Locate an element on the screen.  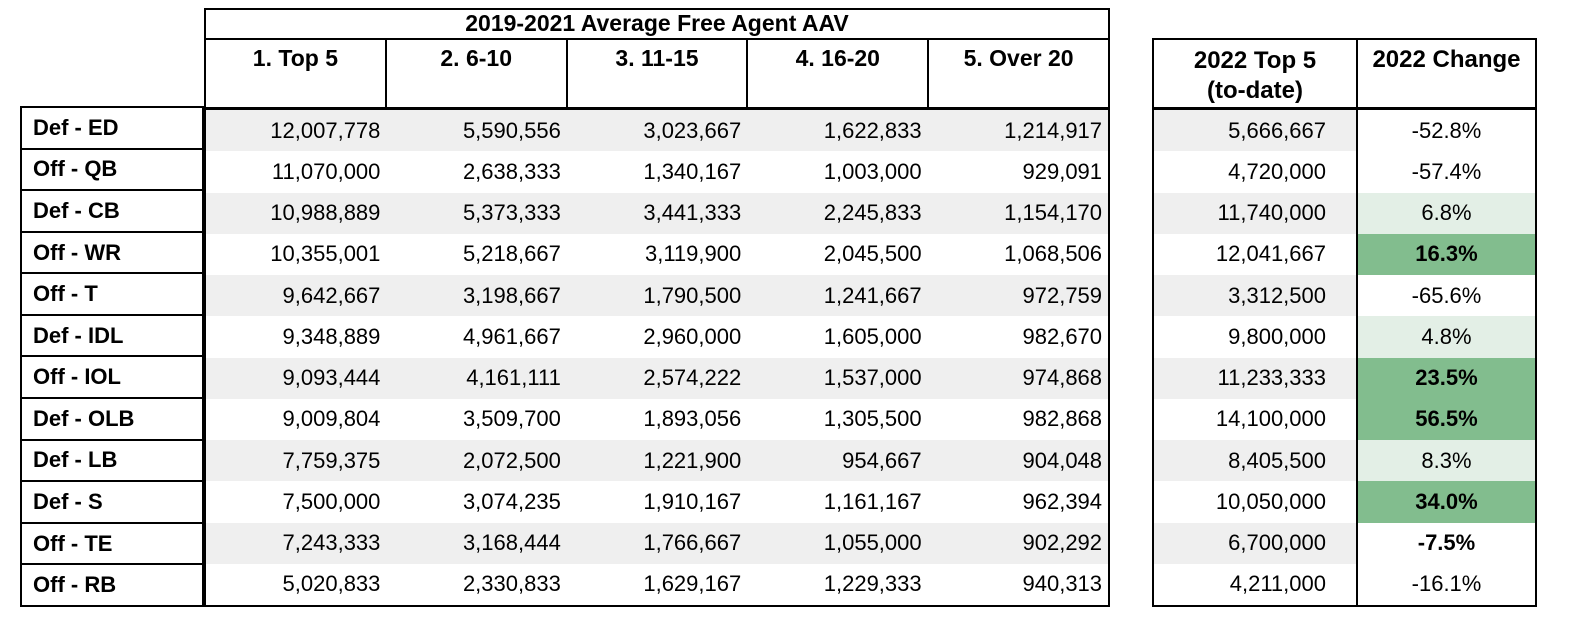
aav-cell: 7,759,375 is located at coordinates (331, 460).